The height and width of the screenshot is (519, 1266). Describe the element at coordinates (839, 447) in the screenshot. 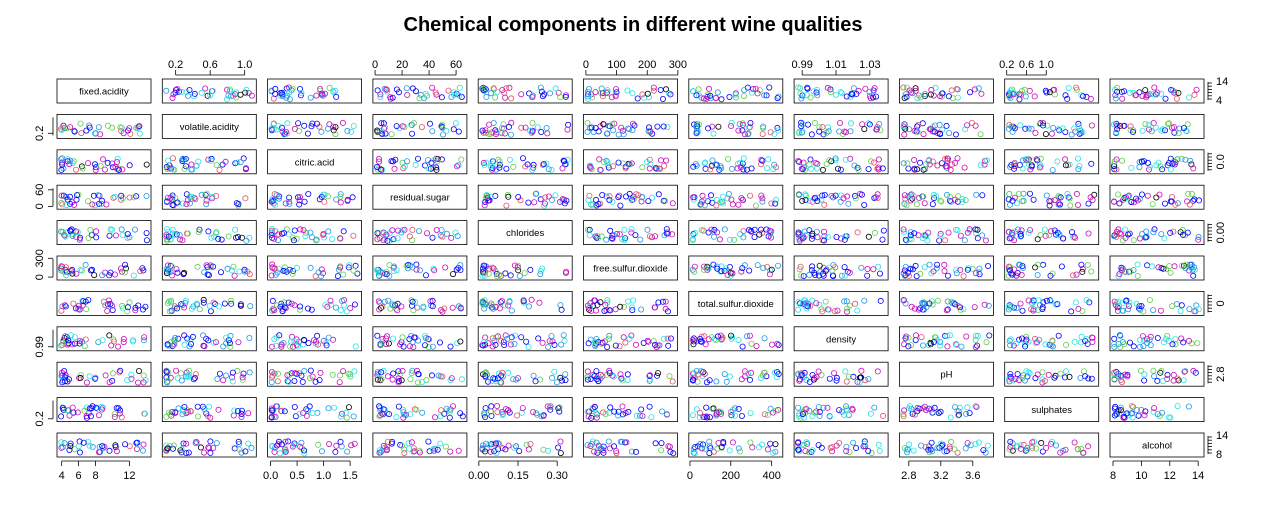

I see `scatter-panel-density-vs-alcohol` at that location.